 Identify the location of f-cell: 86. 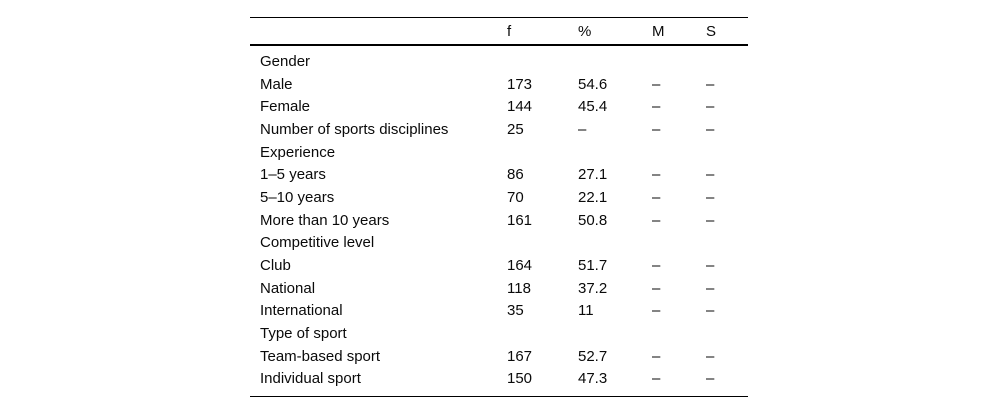
(515, 175).